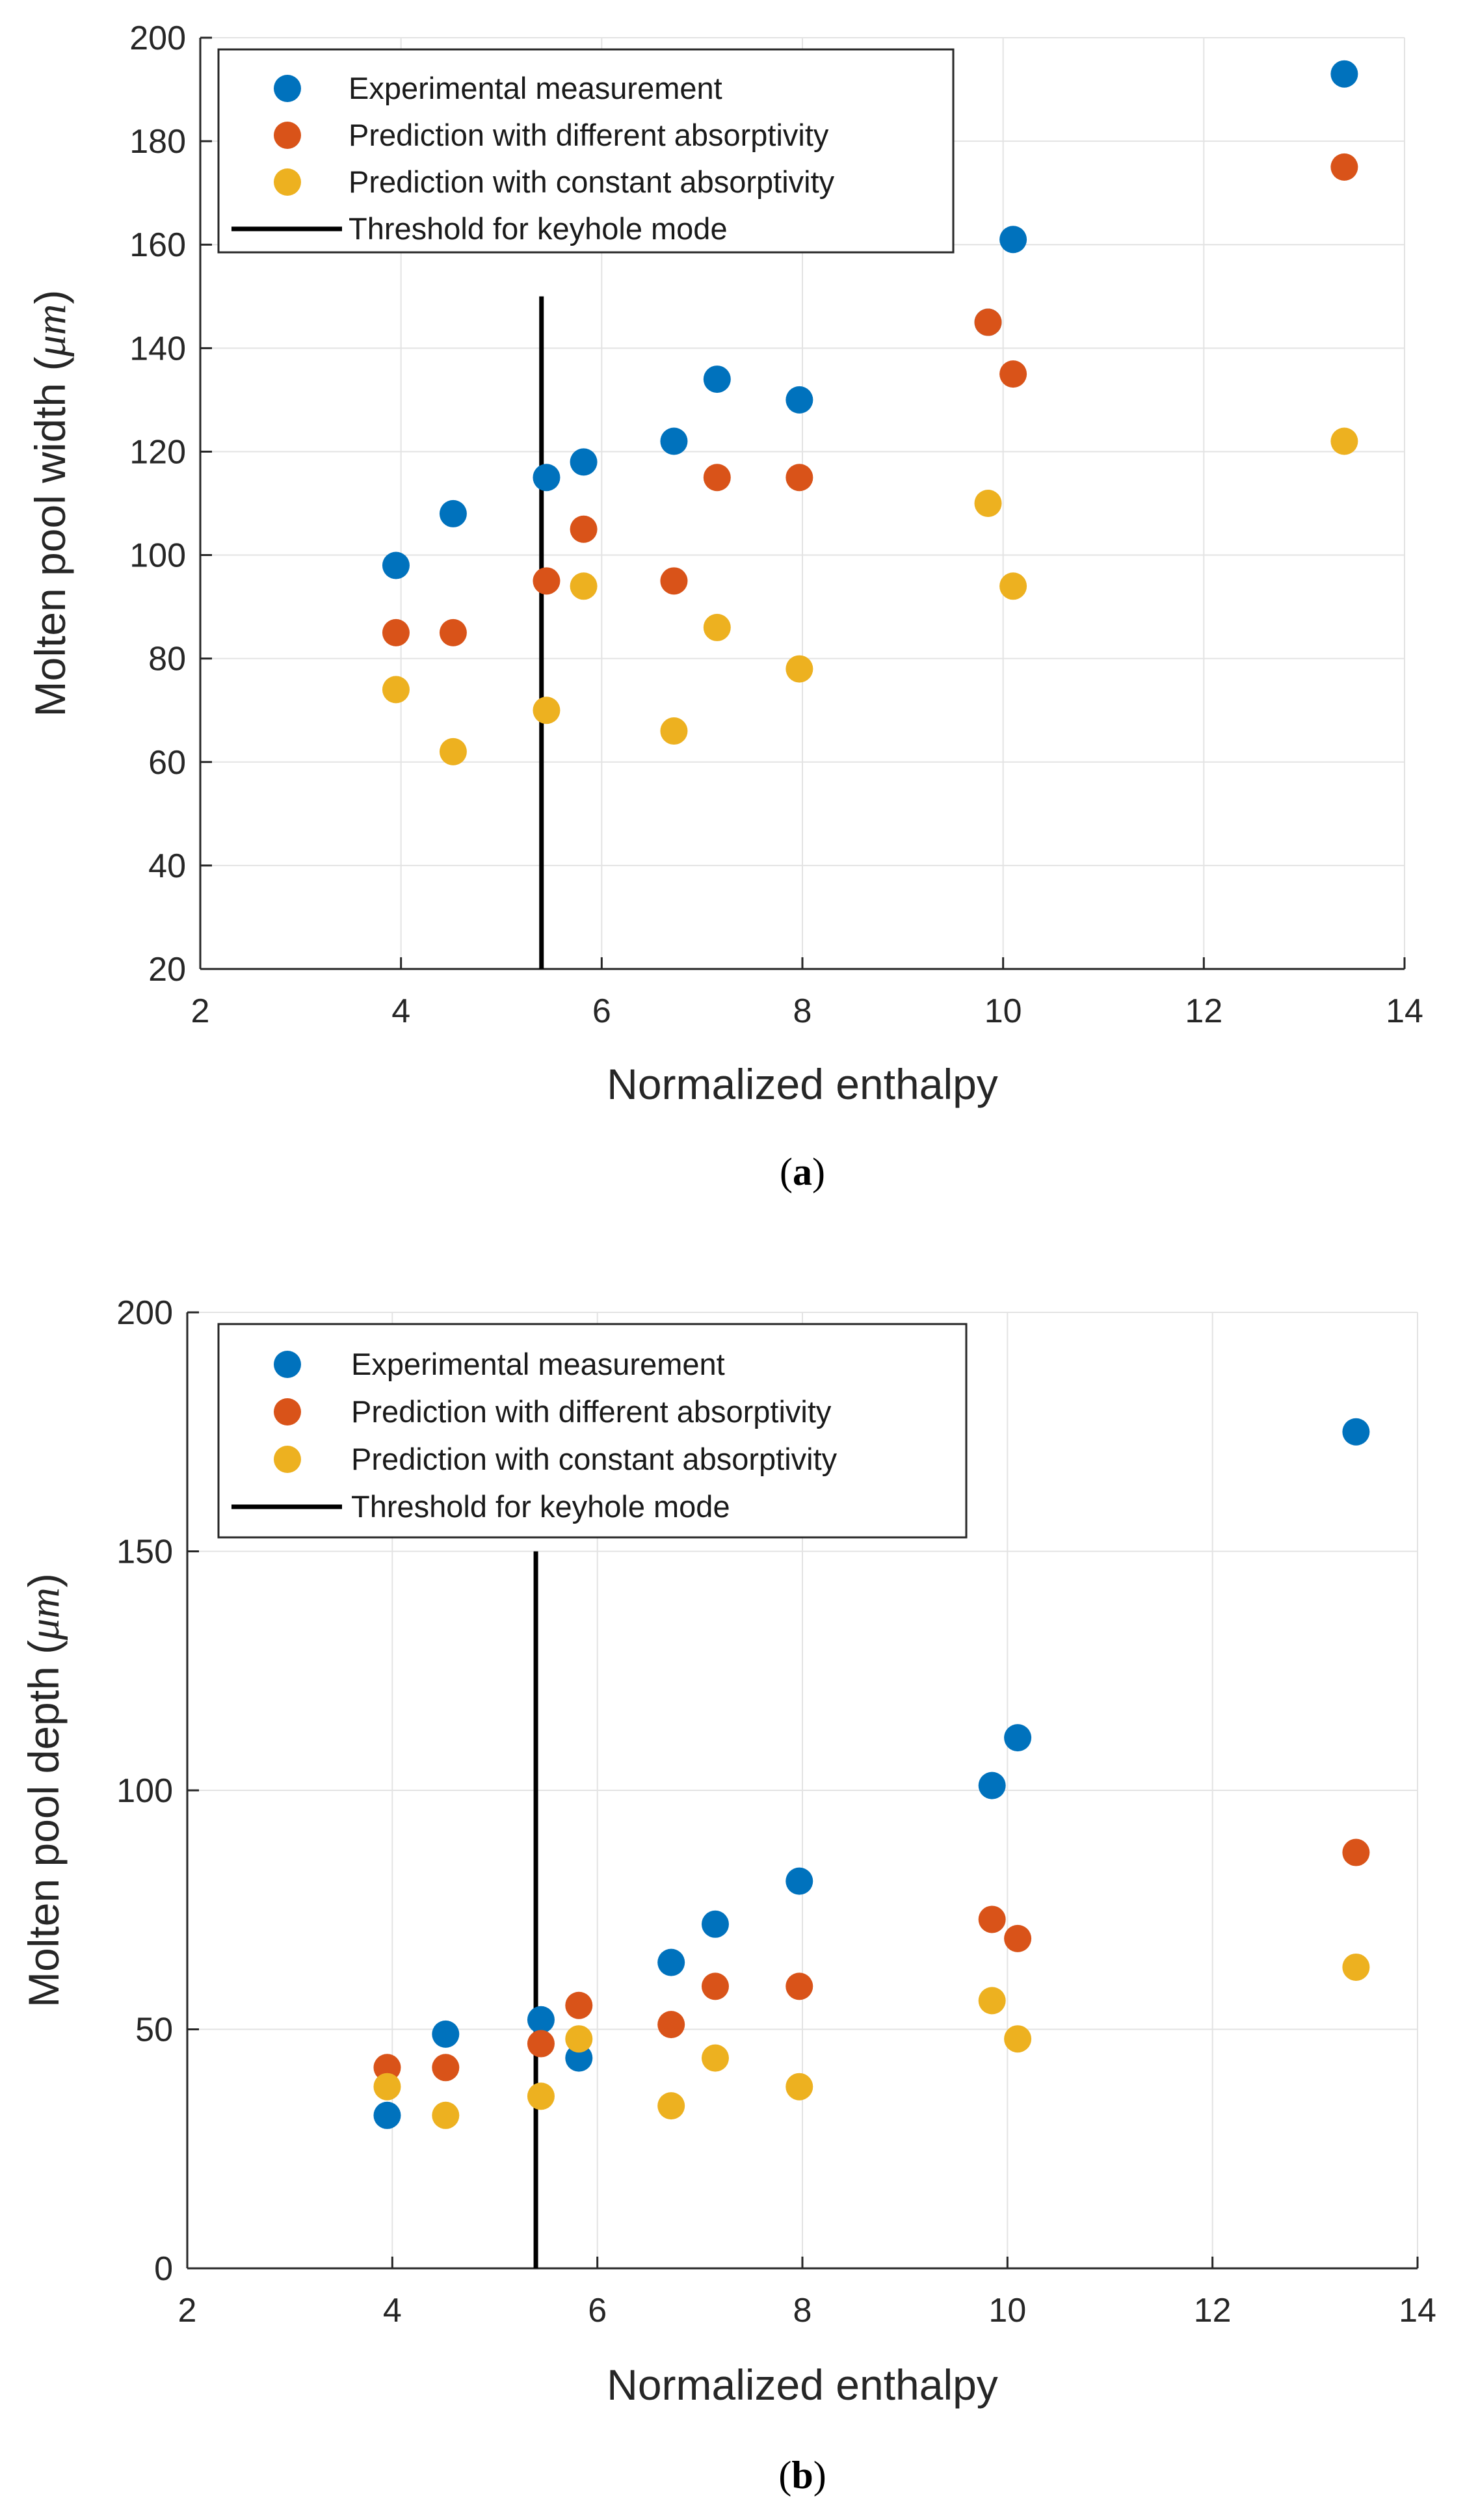 This screenshot has width=1465, height=2520. What do you see at coordinates (44, 1824) in the screenshot?
I see `y-axis-label-prefix: Molten pool depth (` at bounding box center [44, 1824].